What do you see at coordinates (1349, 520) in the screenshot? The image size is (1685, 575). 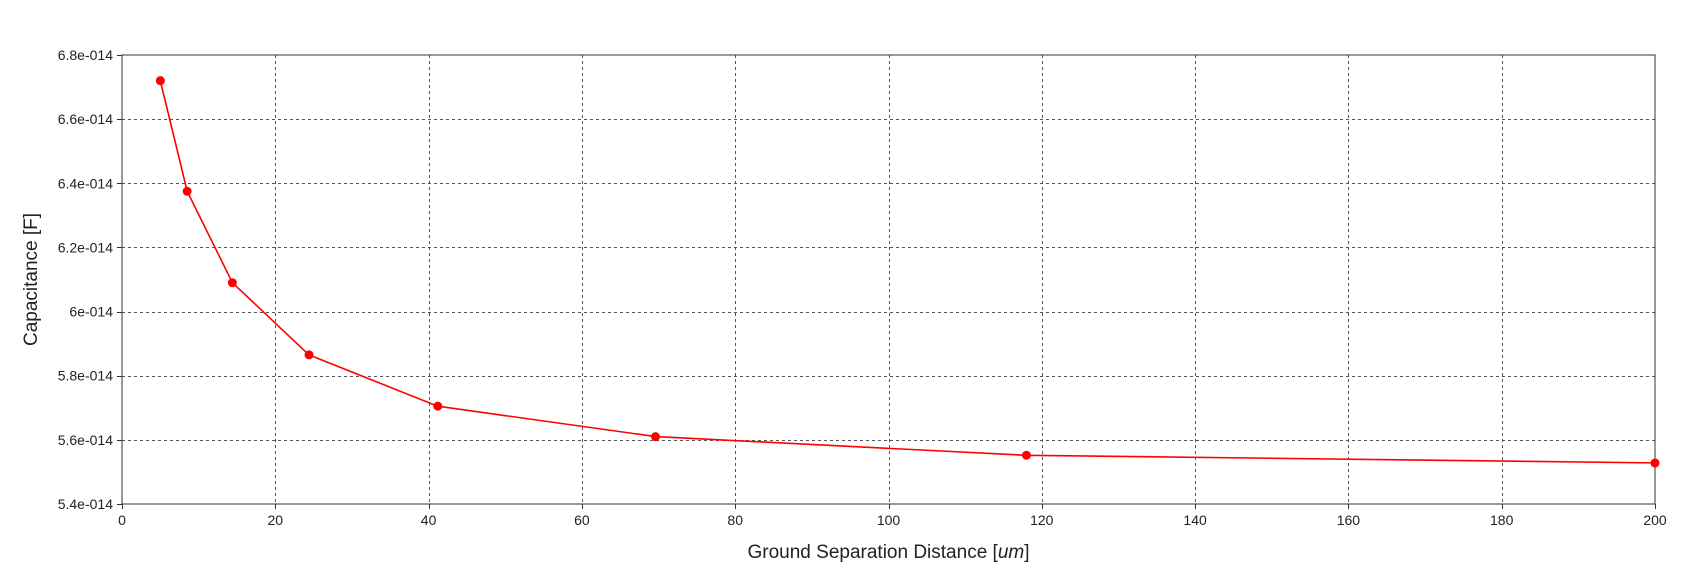 I see `x-tick-label: 160` at bounding box center [1349, 520].